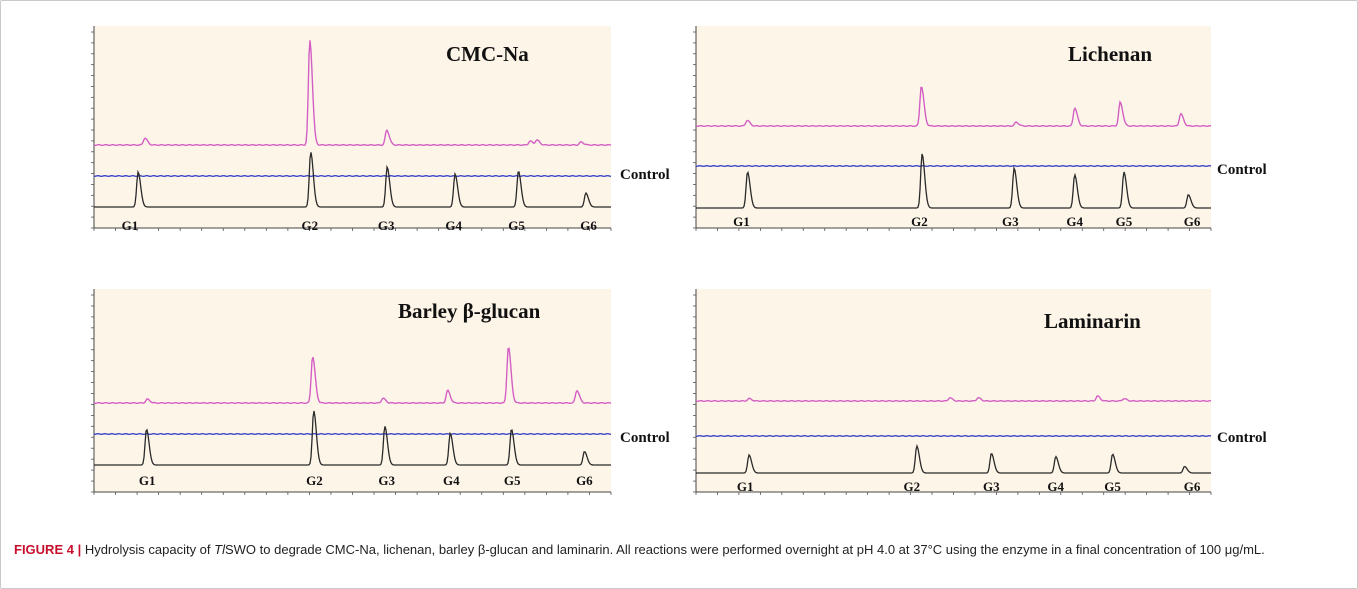 This screenshot has width=1358, height=589. Describe the element at coordinates (48, 549) in the screenshot. I see `figure-label: FIGURE 4 |` at that location.